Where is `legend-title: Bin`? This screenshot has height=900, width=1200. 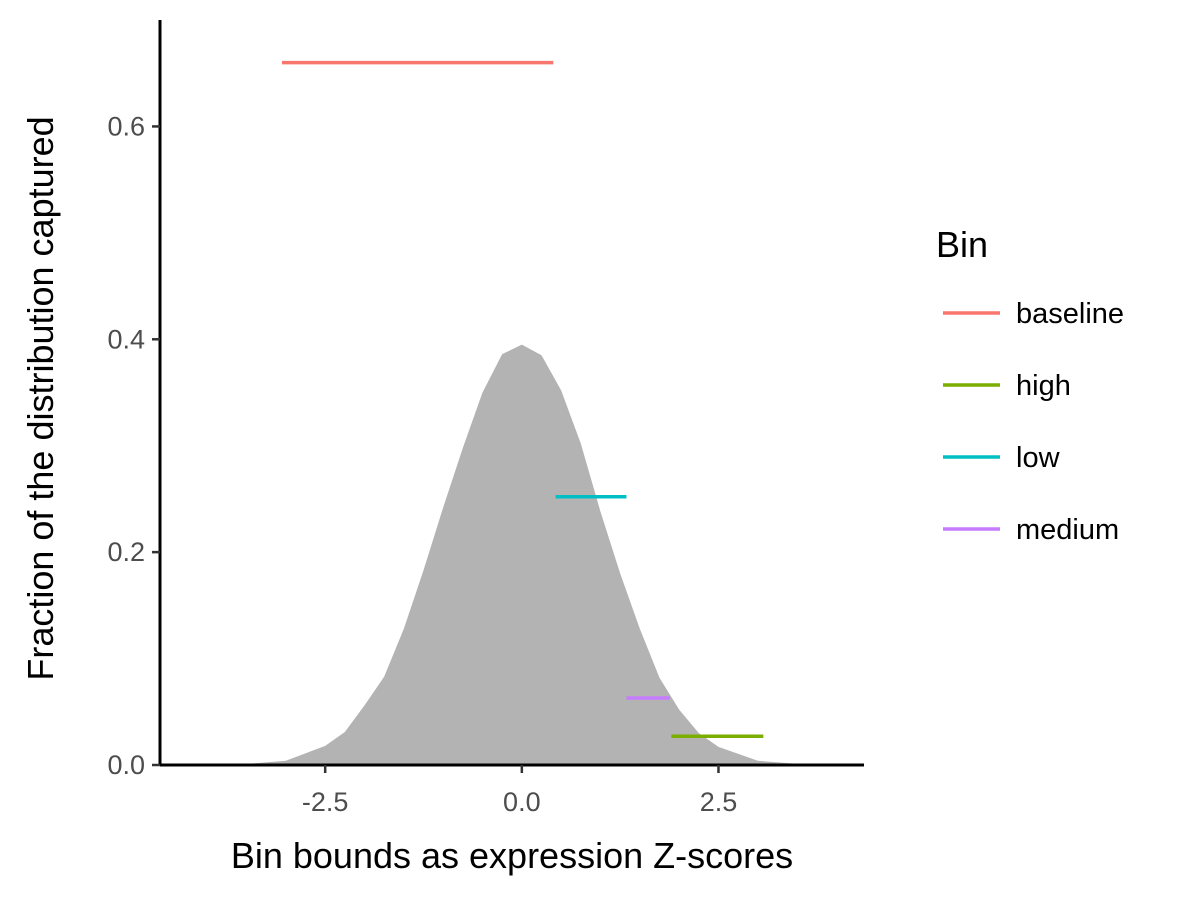 legend-title: Bin is located at coordinates (962, 244).